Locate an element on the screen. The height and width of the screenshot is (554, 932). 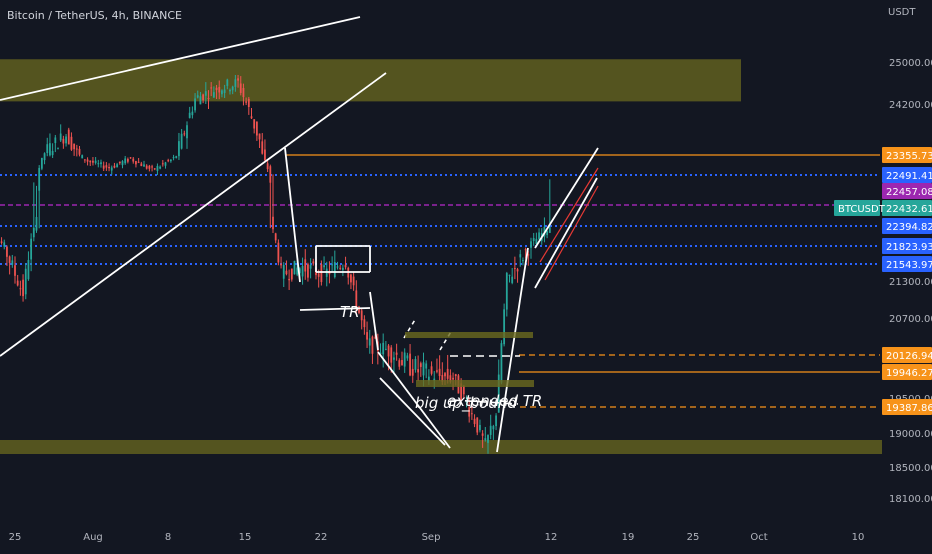
breakout-line is located at coordinates (524, 274).